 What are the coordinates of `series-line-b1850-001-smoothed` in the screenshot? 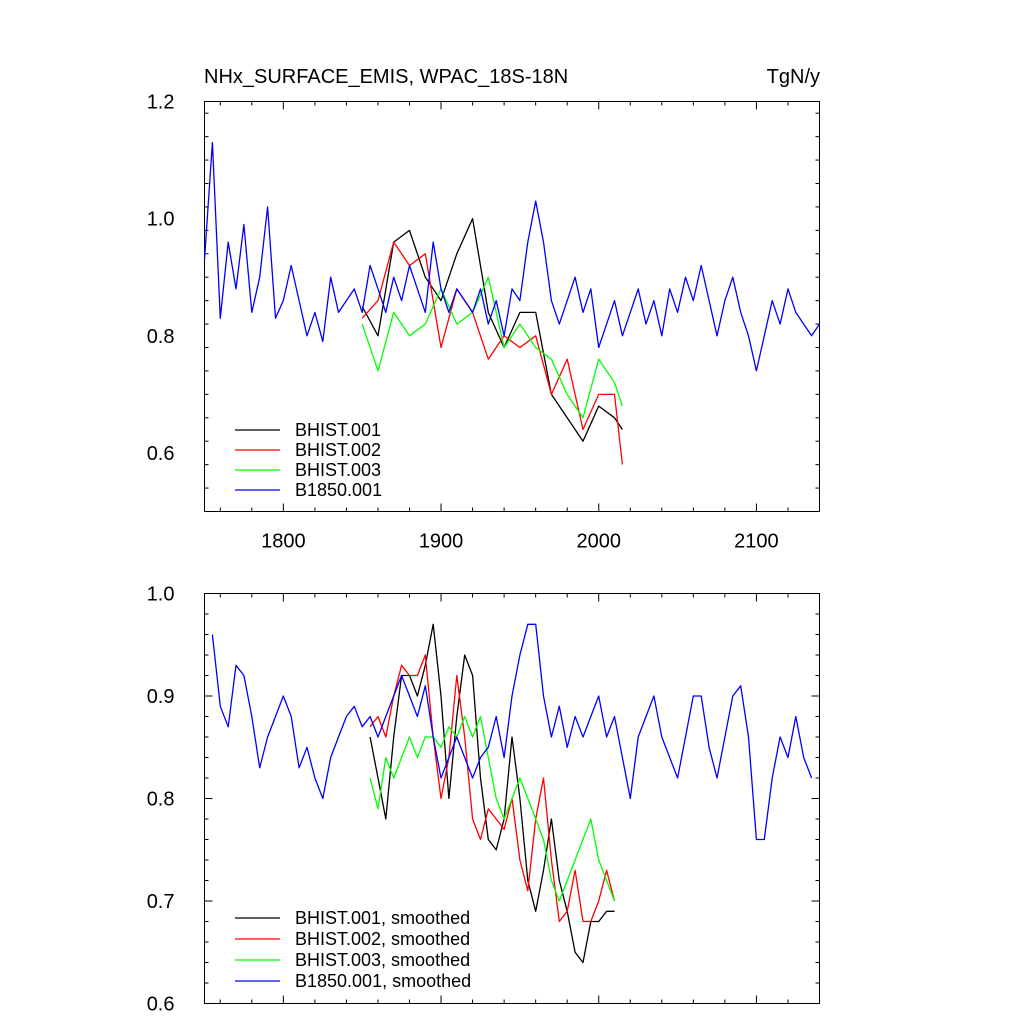 It's located at (512, 732).